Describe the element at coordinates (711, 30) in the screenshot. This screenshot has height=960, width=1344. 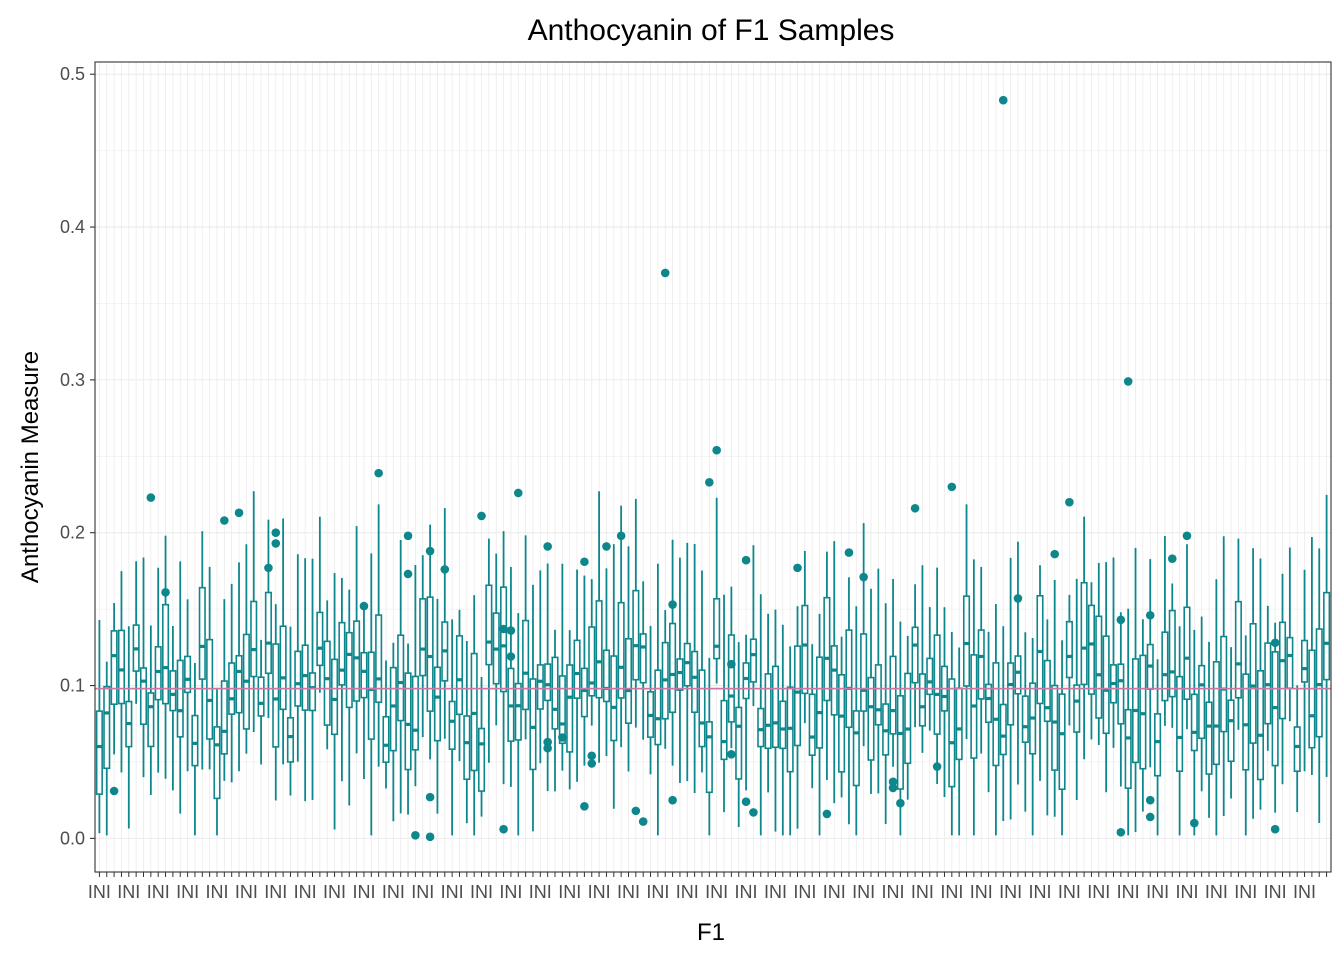
I see `chart-title: Anthocyanin of F1 Samples` at that location.